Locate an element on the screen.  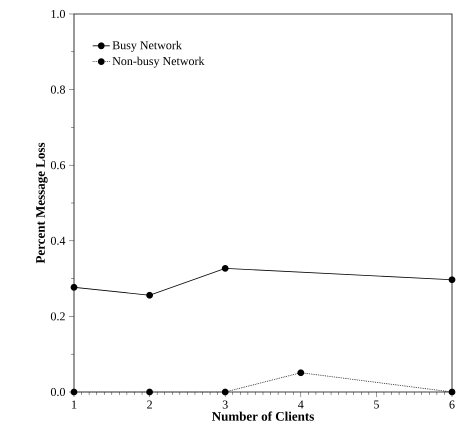
y-tick-label: 0.0 is located at coordinates (58, 392).